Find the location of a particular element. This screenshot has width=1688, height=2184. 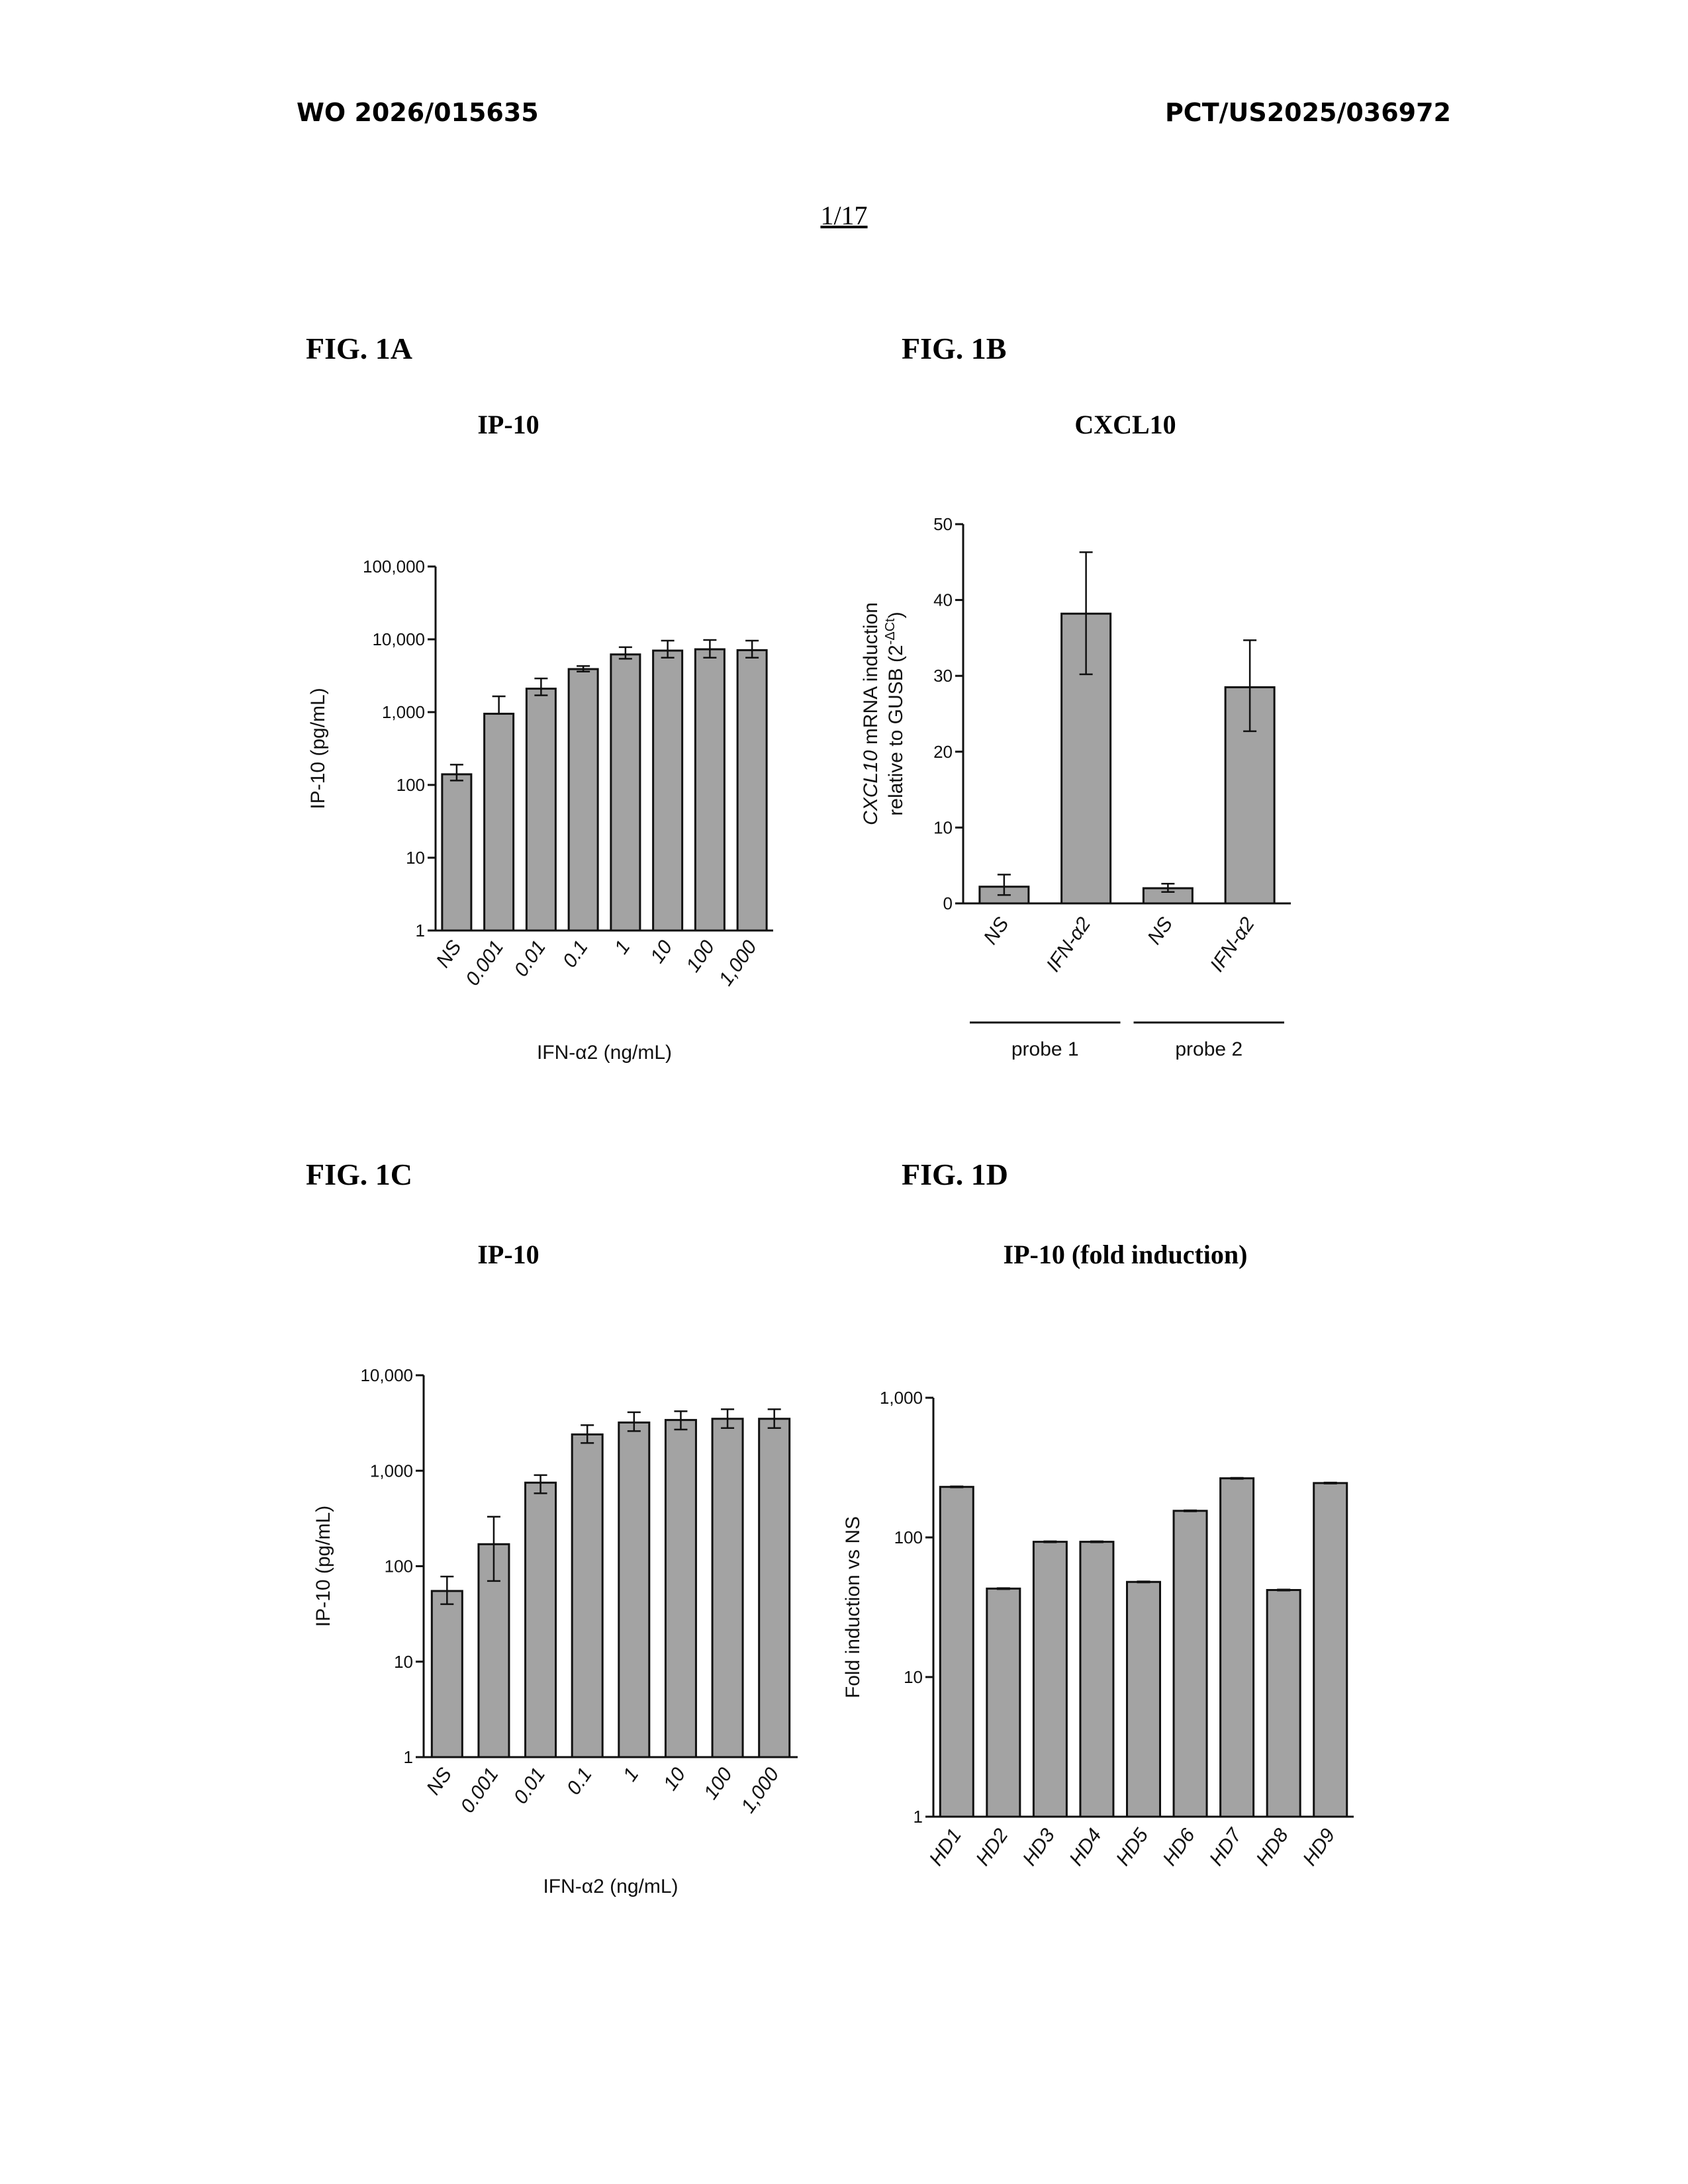

y-tick-label-1a: 100 is located at coordinates (411, 785).